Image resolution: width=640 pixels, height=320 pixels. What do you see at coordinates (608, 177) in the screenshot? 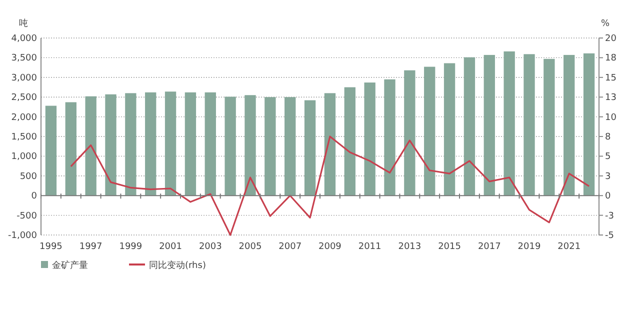
I see `y2-tick-label: 3` at bounding box center [608, 177].